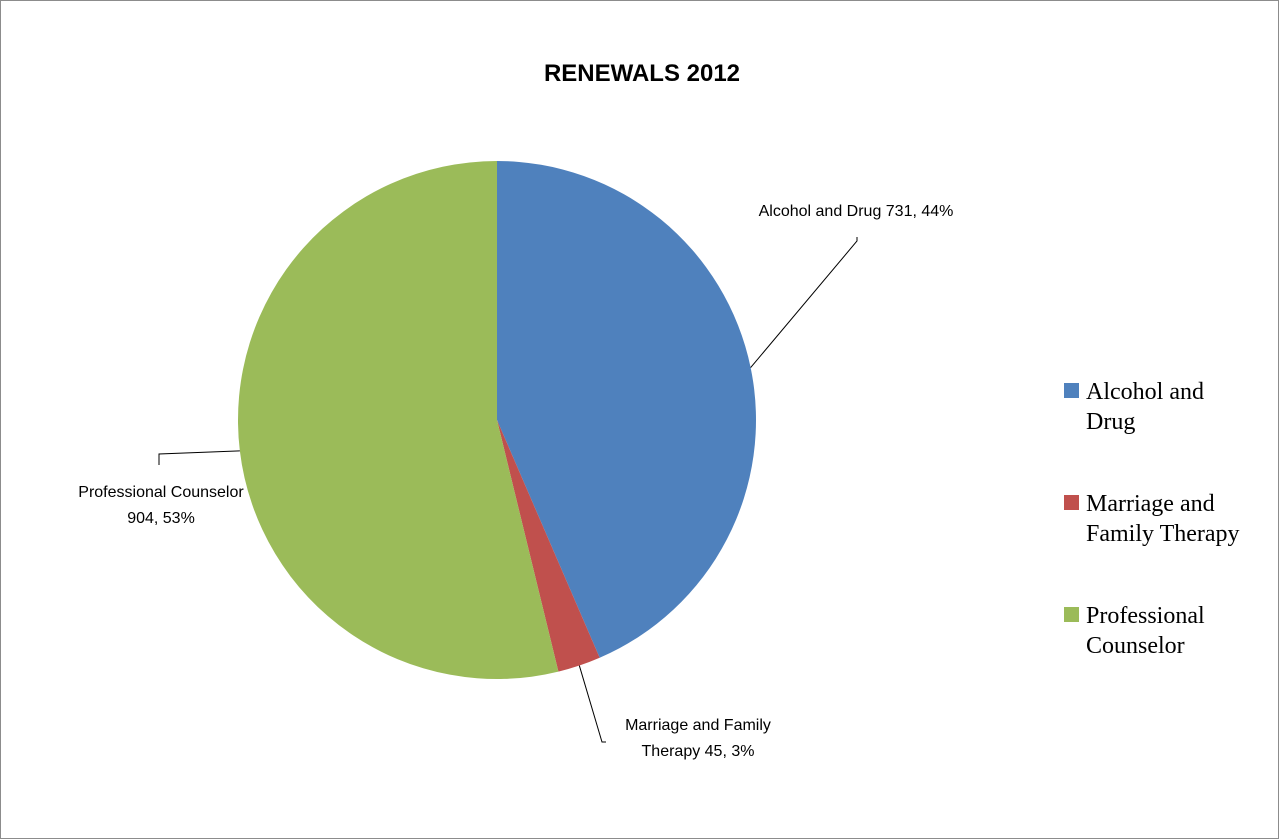 Image resolution: width=1279 pixels, height=840 pixels. Describe the element at coordinates (1145, 407) in the screenshot. I see `legend-label: Alcohol and Drug` at that location.